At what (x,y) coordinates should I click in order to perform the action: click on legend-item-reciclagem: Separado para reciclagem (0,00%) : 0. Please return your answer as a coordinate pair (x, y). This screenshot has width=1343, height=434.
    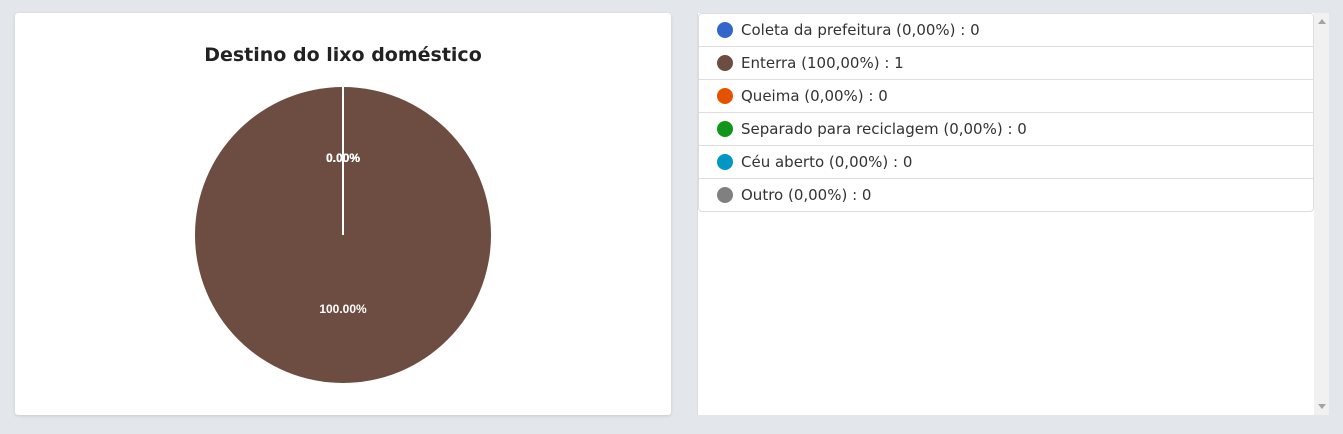
    Looking at the image, I should click on (1006, 128).